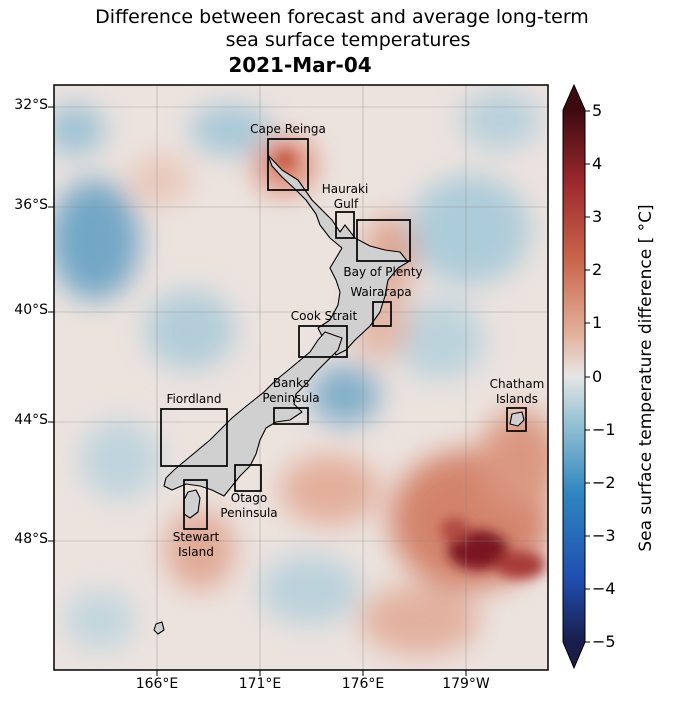 The height and width of the screenshot is (705, 690). Describe the element at coordinates (363, 684) in the screenshot. I see `lon-label-176e: 176°E` at that location.